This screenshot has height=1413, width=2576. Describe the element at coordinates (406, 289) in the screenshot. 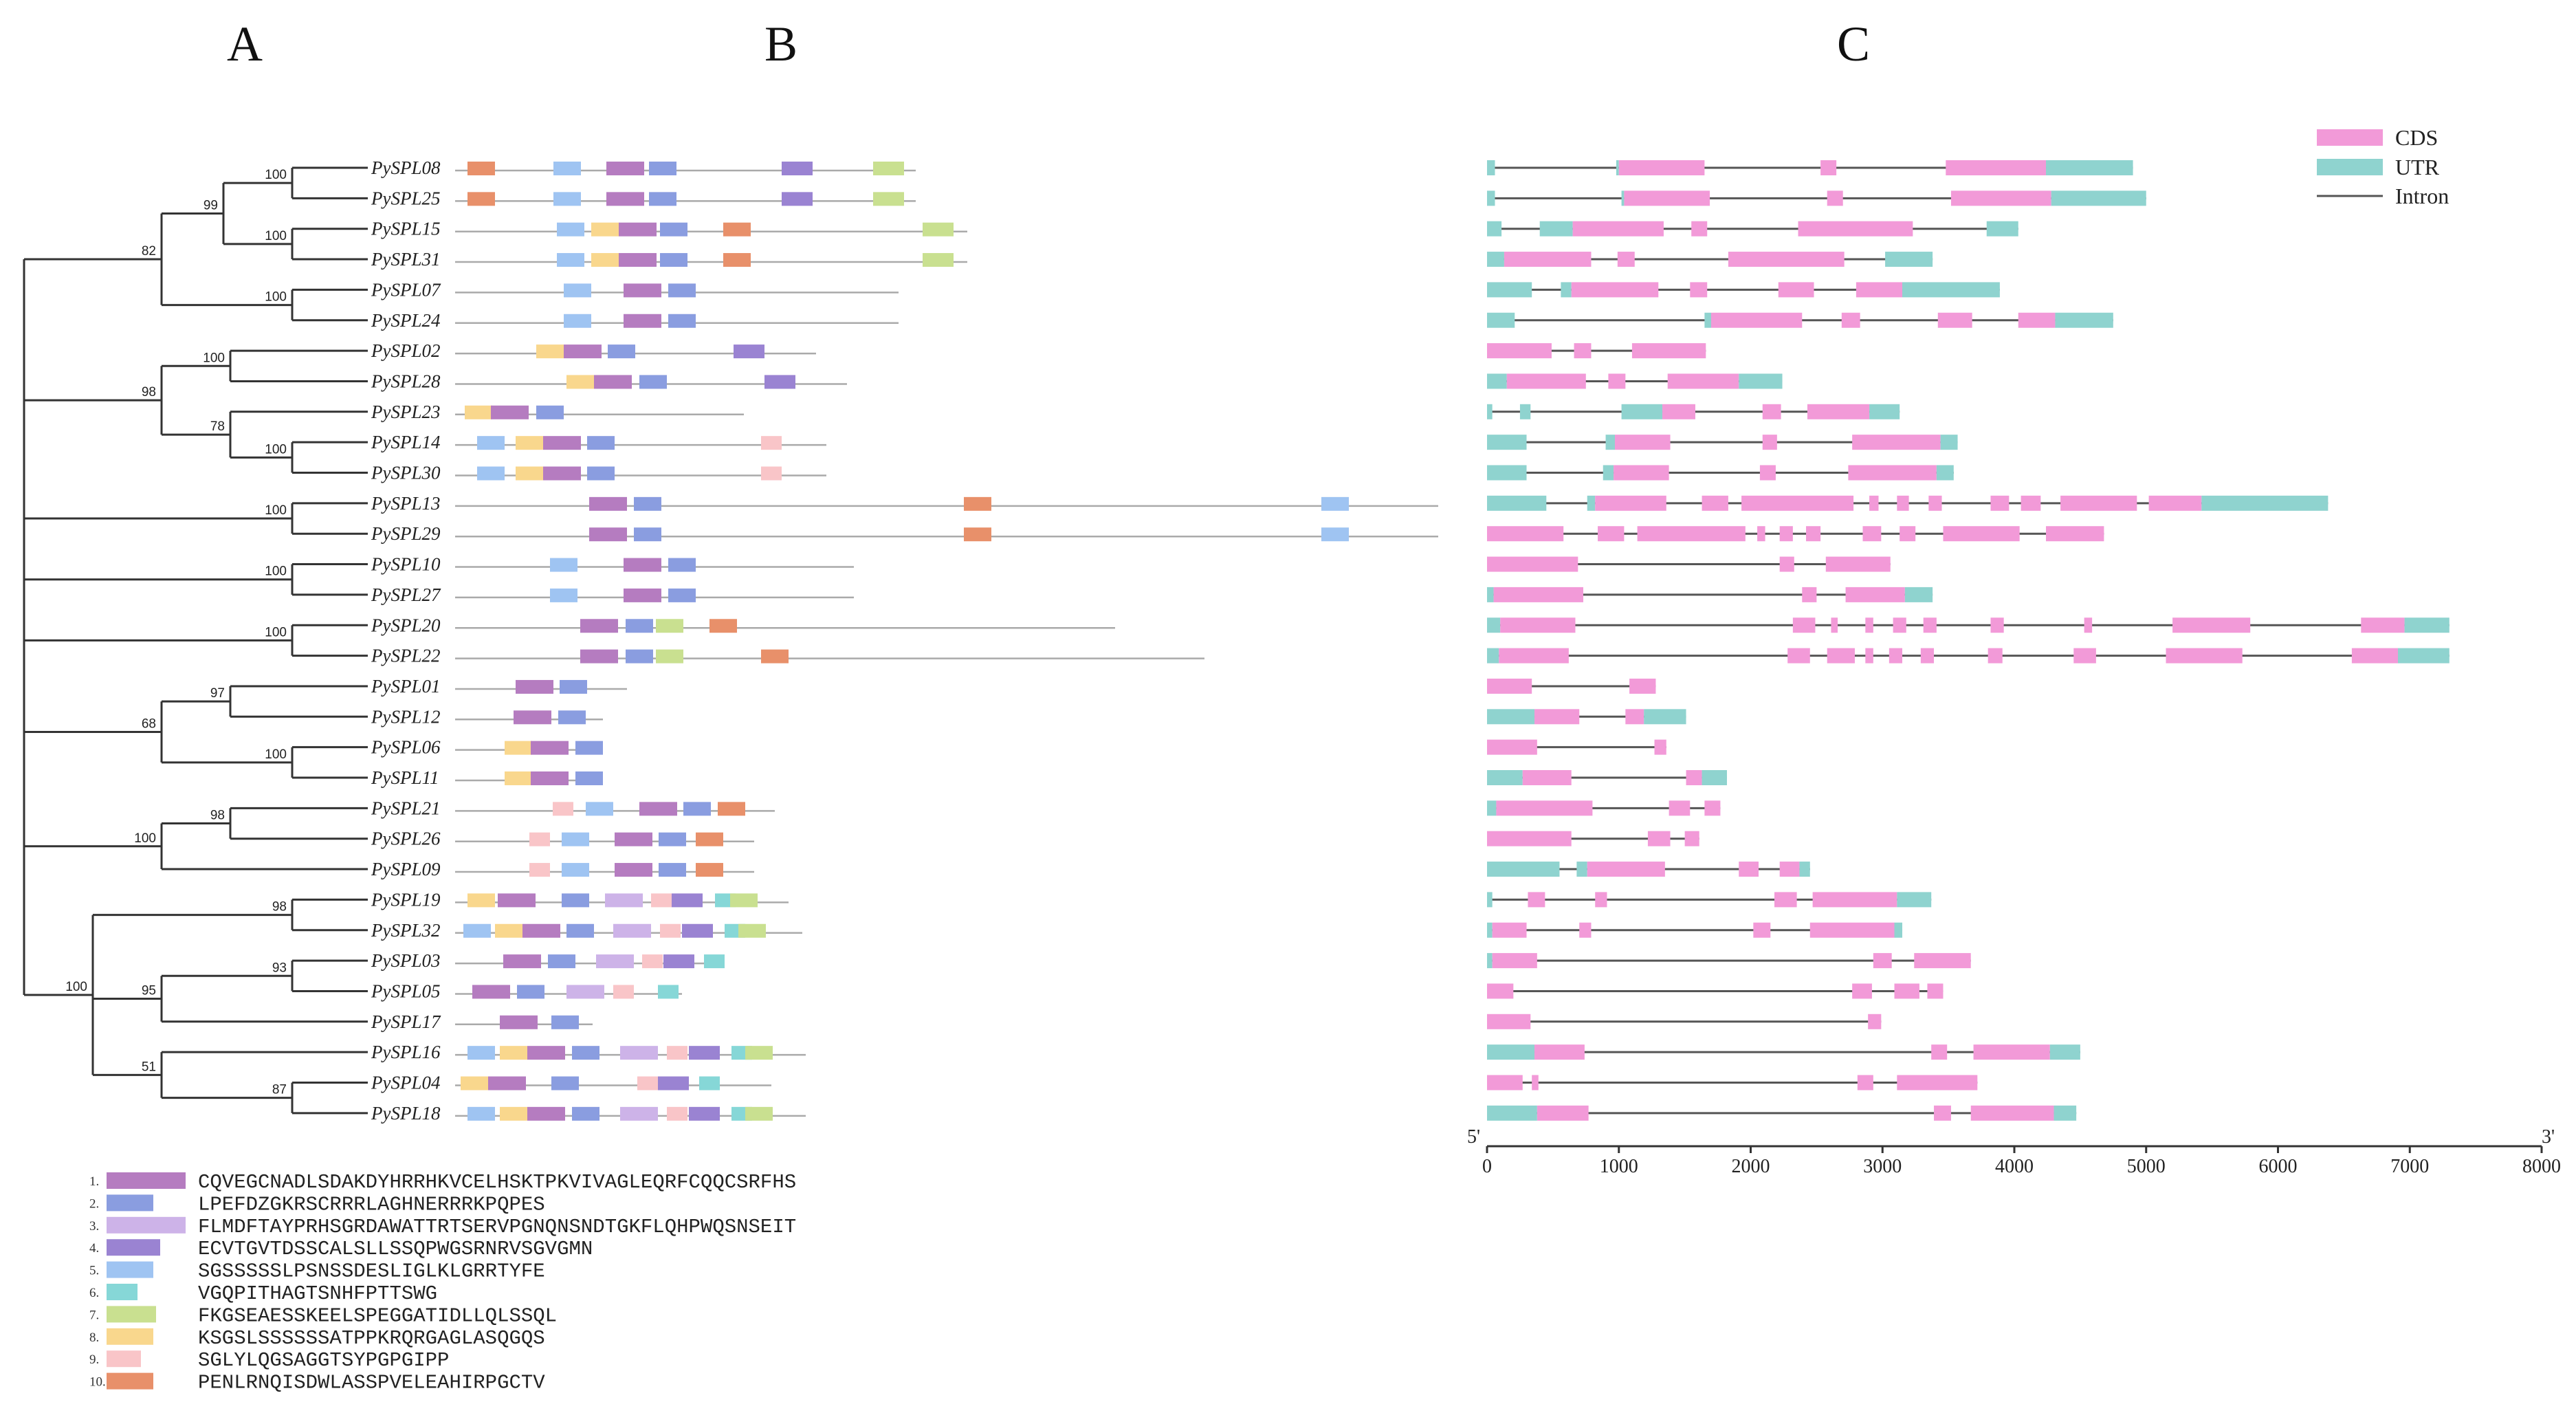

I see `gene-label: PySPL07` at that location.